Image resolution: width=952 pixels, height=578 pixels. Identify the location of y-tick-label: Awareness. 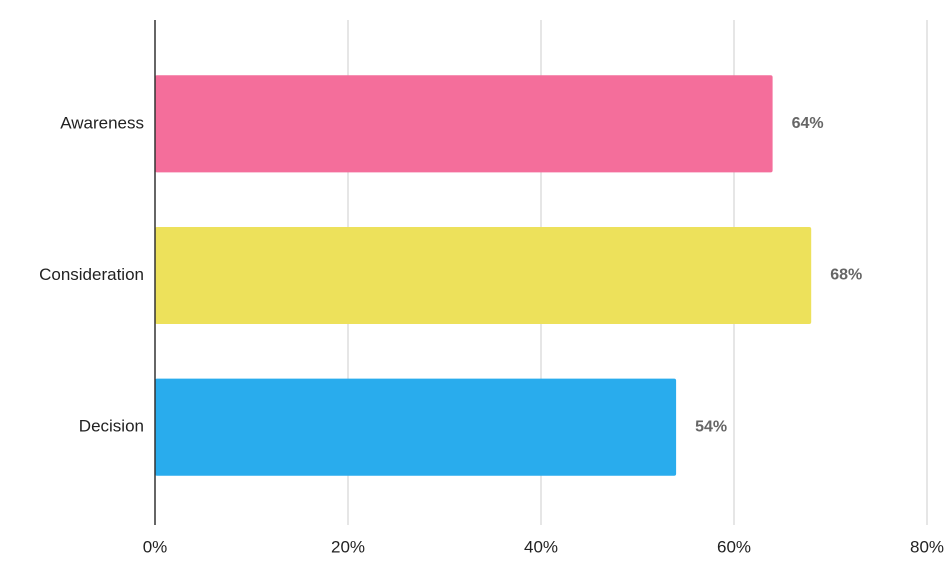
(102, 122).